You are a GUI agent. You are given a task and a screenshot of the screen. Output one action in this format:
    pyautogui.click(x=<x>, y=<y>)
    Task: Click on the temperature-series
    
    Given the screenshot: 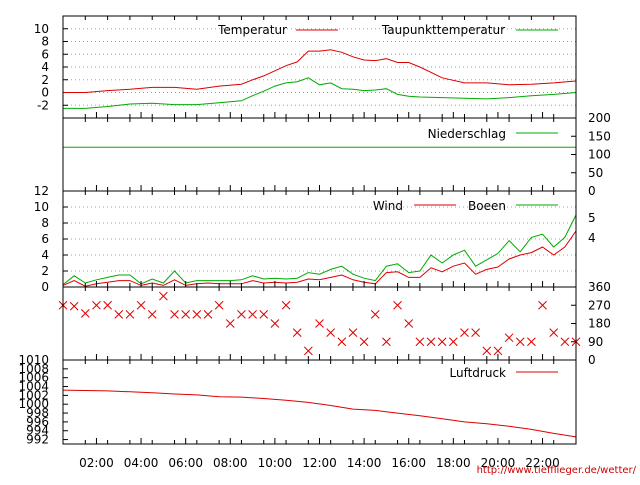 What is the action you would take?
    pyautogui.click(x=320, y=79)
    